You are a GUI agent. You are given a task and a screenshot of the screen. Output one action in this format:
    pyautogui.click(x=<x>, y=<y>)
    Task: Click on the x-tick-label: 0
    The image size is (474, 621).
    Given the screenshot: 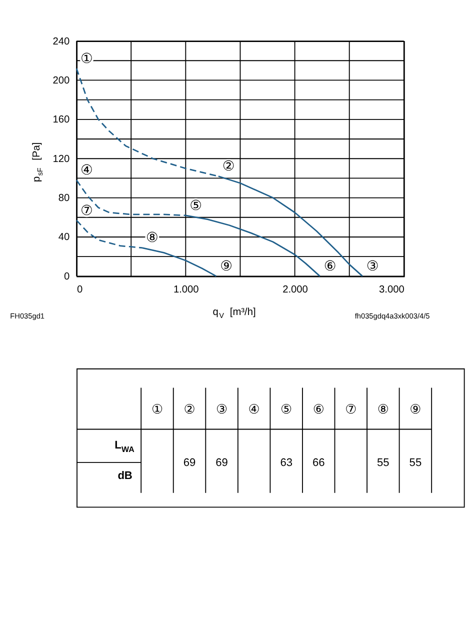 What is the action you would take?
    pyautogui.click(x=80, y=290)
    